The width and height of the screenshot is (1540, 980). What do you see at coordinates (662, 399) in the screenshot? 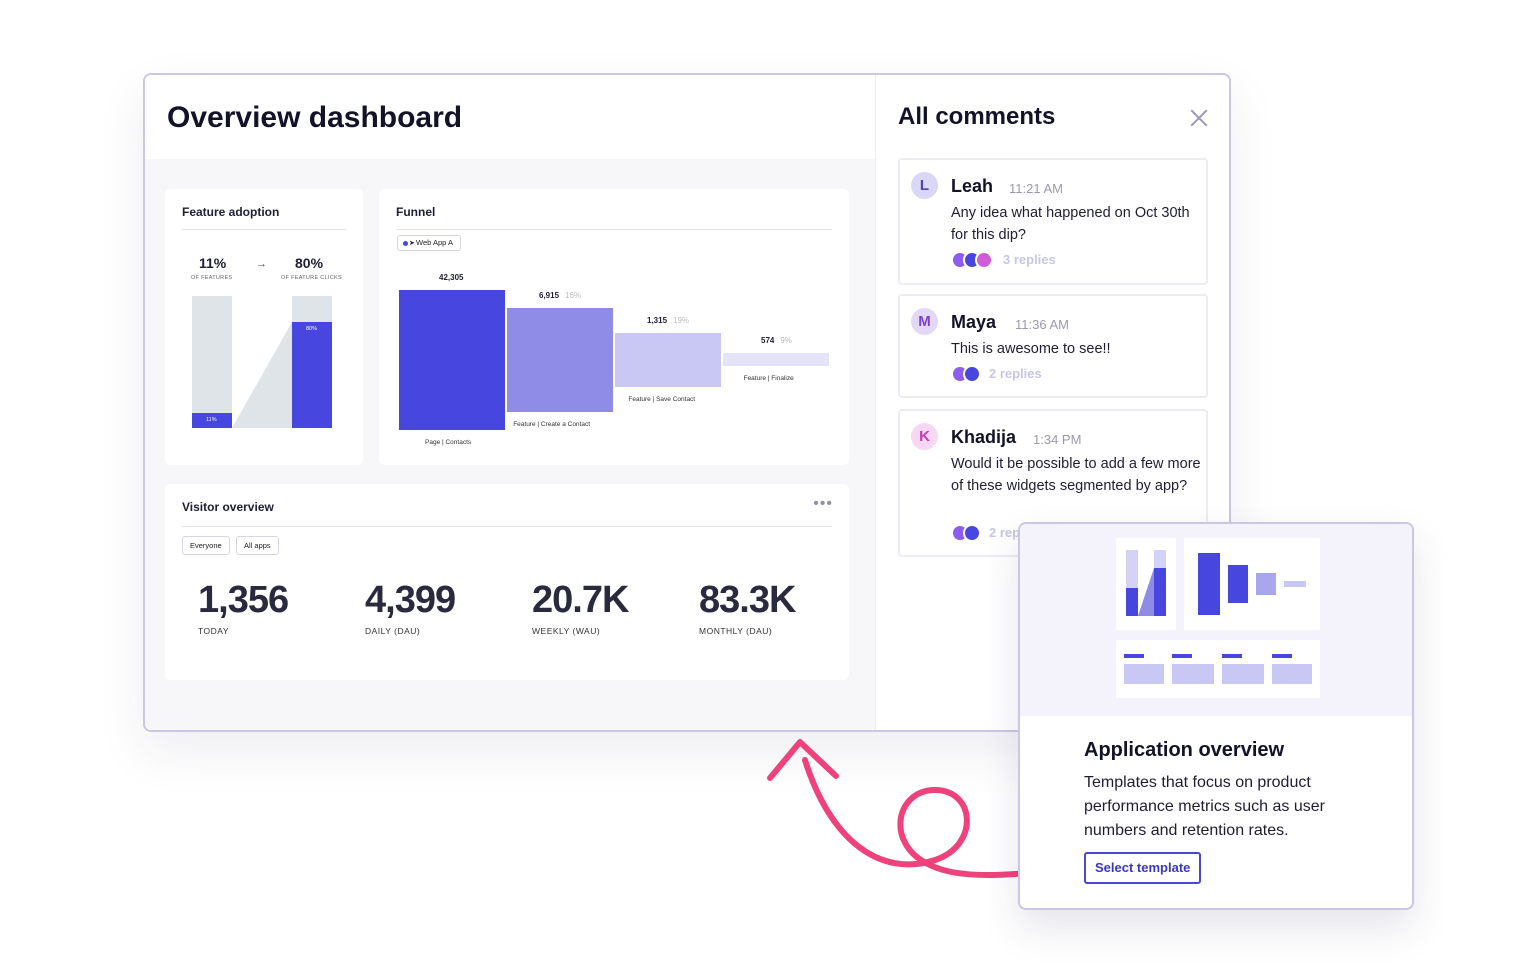
I see `funnel-step-label: Feature | Save Contact` at bounding box center [662, 399].